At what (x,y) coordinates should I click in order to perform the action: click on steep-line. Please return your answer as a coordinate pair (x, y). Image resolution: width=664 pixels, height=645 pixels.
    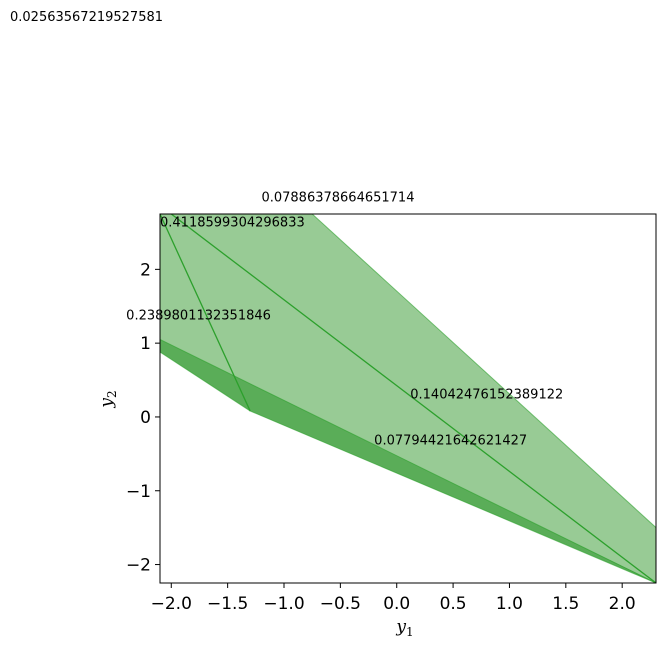
    Looking at the image, I should click on (205, 313).